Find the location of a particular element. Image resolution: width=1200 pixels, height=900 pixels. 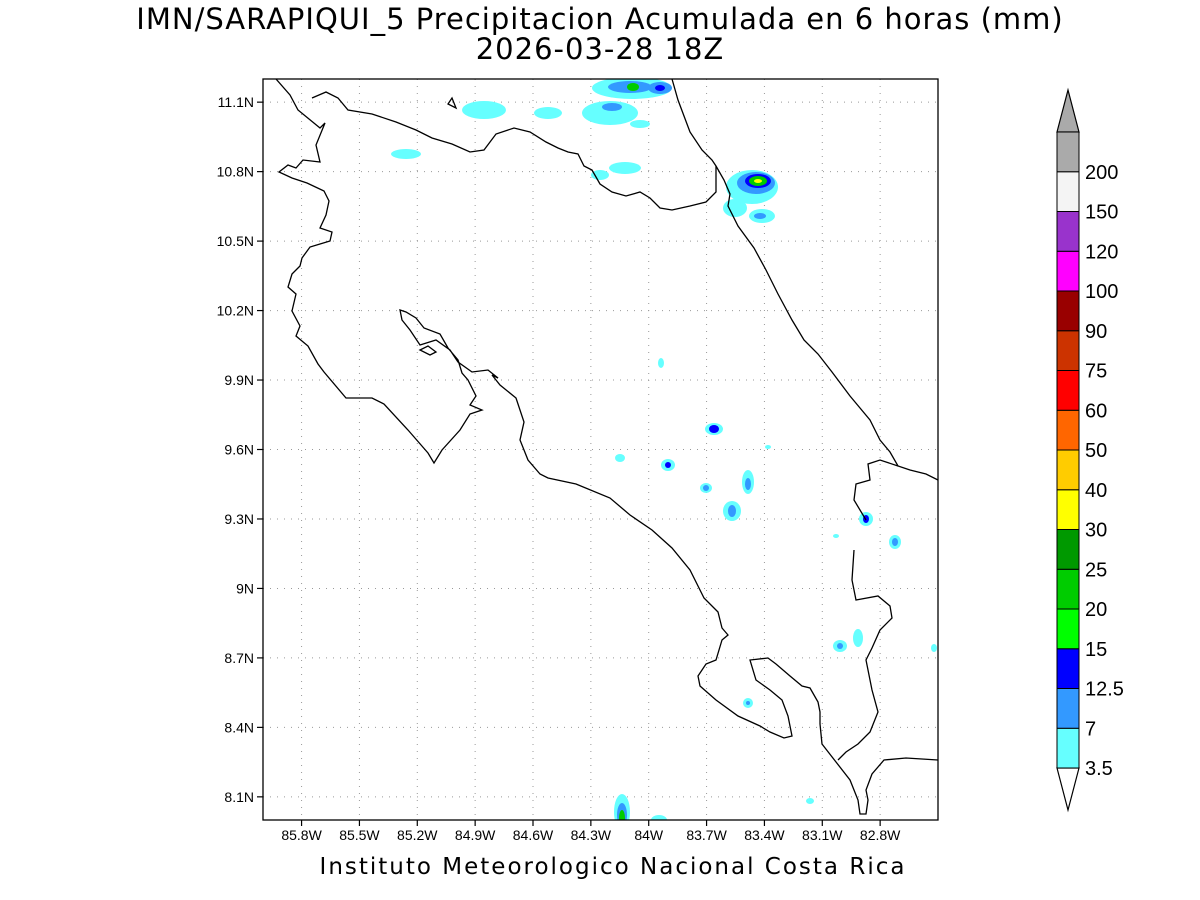

lat-label: 10.8N is located at coordinates (235, 172).